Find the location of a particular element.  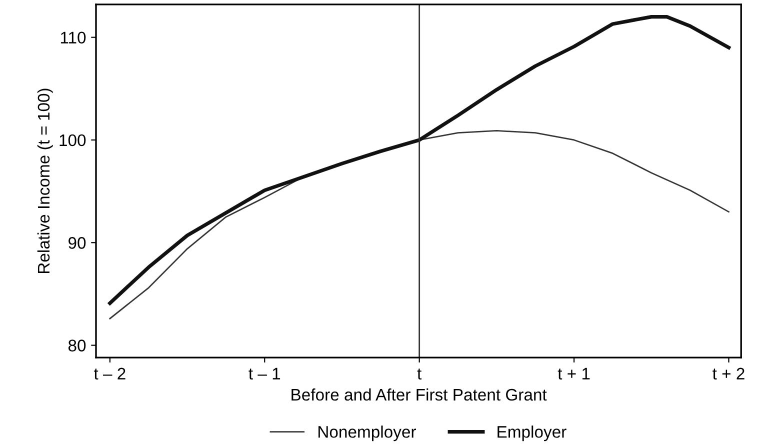

legend-label: Nonemployer is located at coordinates (367, 434).